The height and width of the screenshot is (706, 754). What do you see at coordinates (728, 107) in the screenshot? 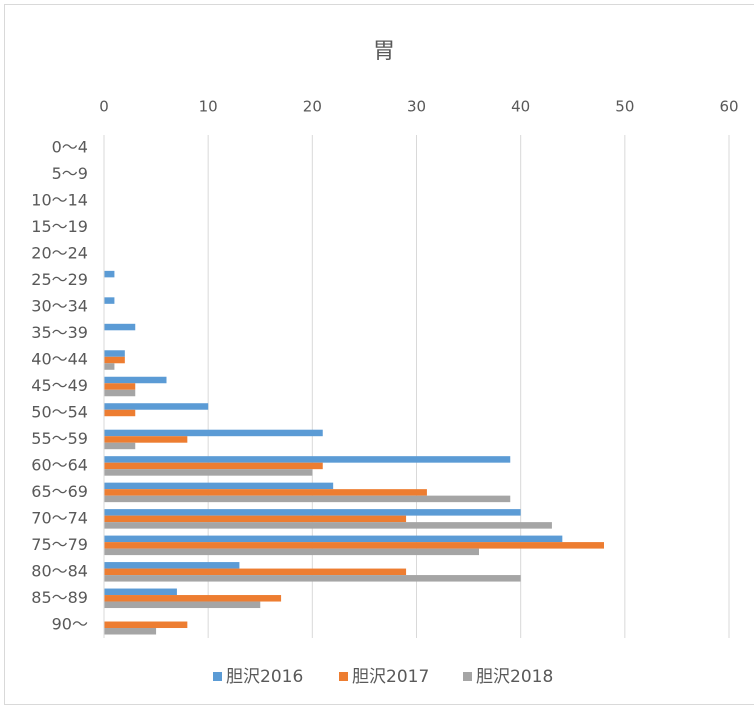
I see `x-tick-label: 60` at bounding box center [728, 107].